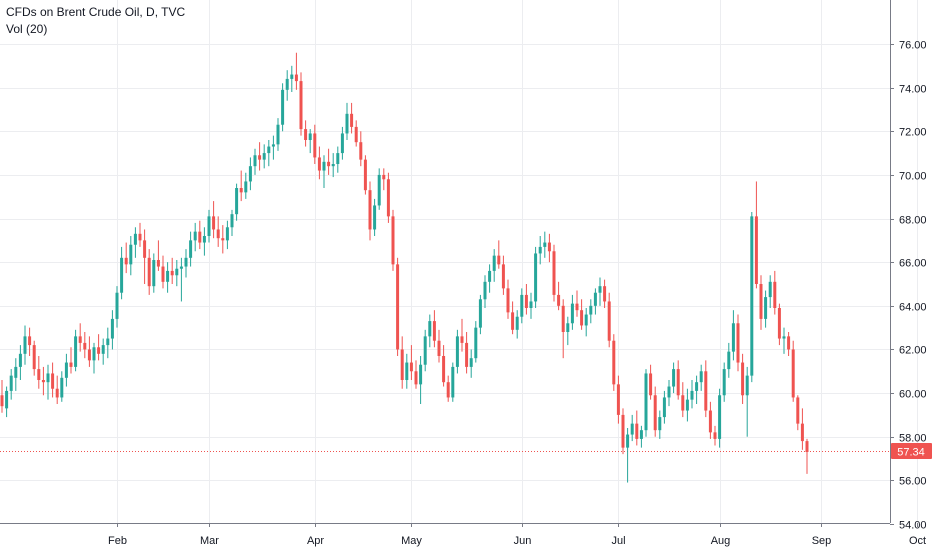 The width and height of the screenshot is (932, 555). I want to click on time-axis: Feb Mar Apr May Jun Jul Aug Sep Oct, so click(517, 535).